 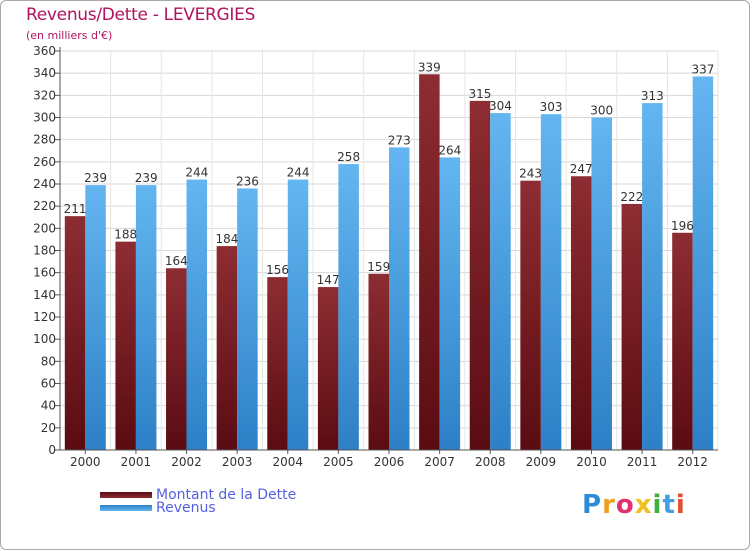 What do you see at coordinates (44, 184) in the screenshot?
I see `y-tick-label: 240` at bounding box center [44, 184].